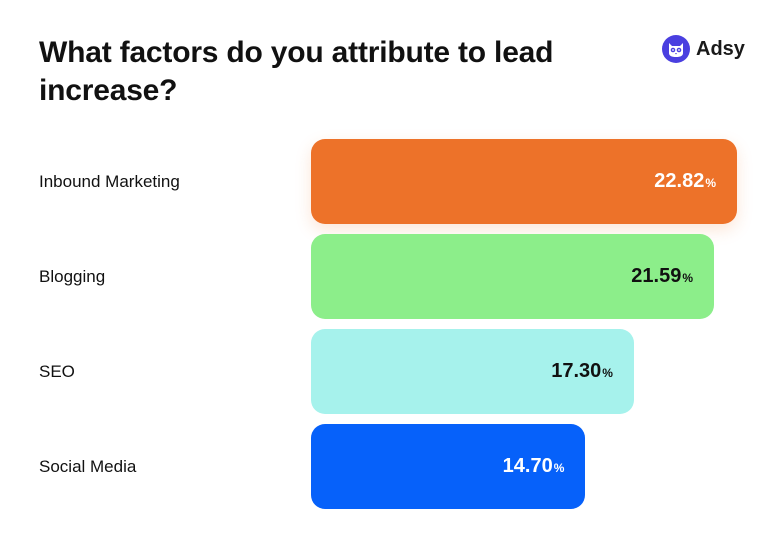  I want to click on bar-value-label: 22.82%, so click(685, 181).